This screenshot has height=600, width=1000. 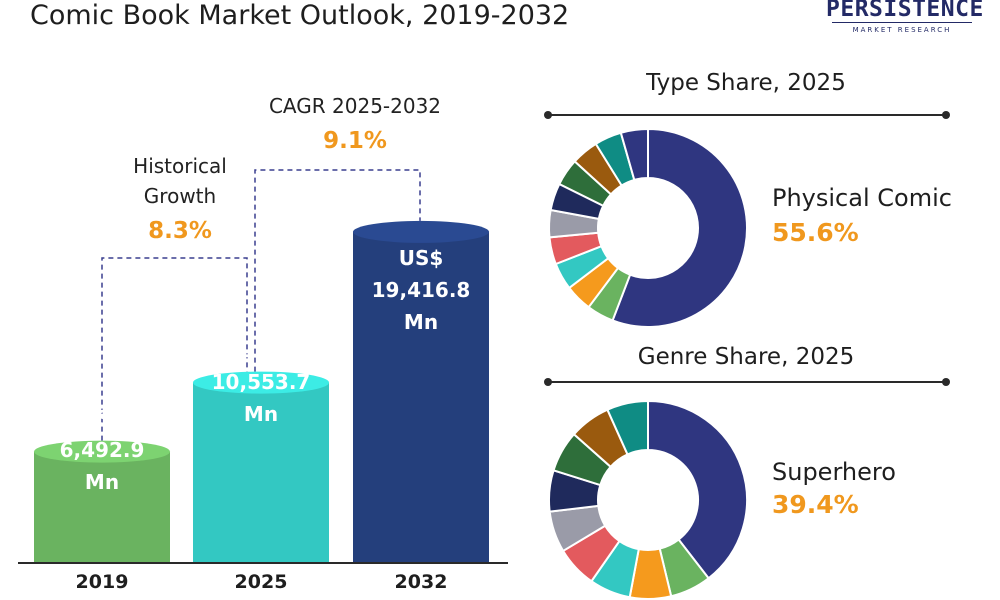 I want to click on bar-2025-value: 10,553.7, so click(x=261, y=382).